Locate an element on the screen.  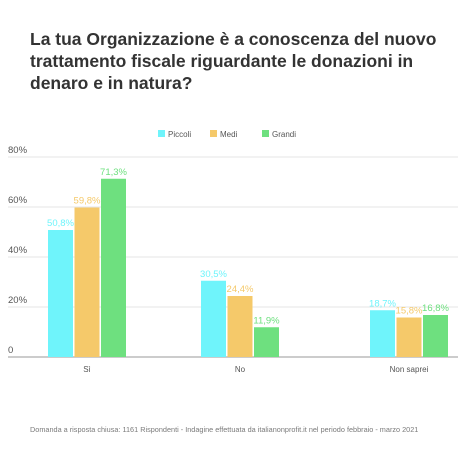
y-tick-label: 20% is located at coordinates (18, 300).